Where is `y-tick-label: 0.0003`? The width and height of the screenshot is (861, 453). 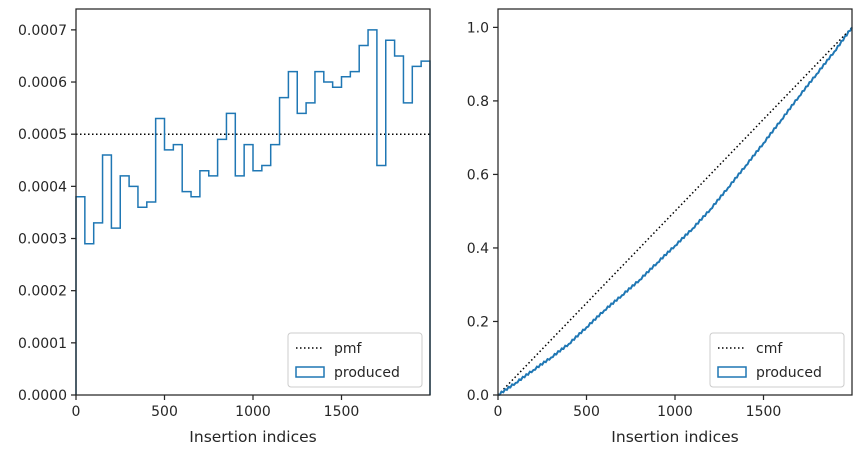 y-tick-label: 0.0003 is located at coordinates (42, 240).